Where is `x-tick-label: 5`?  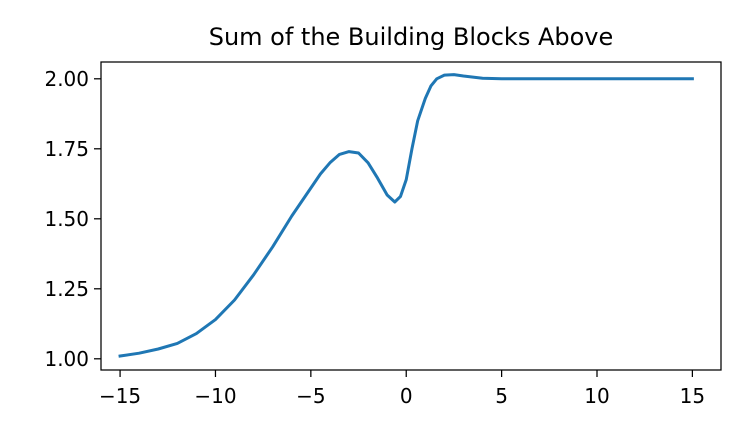 x-tick-label: 5 is located at coordinates (501, 396).